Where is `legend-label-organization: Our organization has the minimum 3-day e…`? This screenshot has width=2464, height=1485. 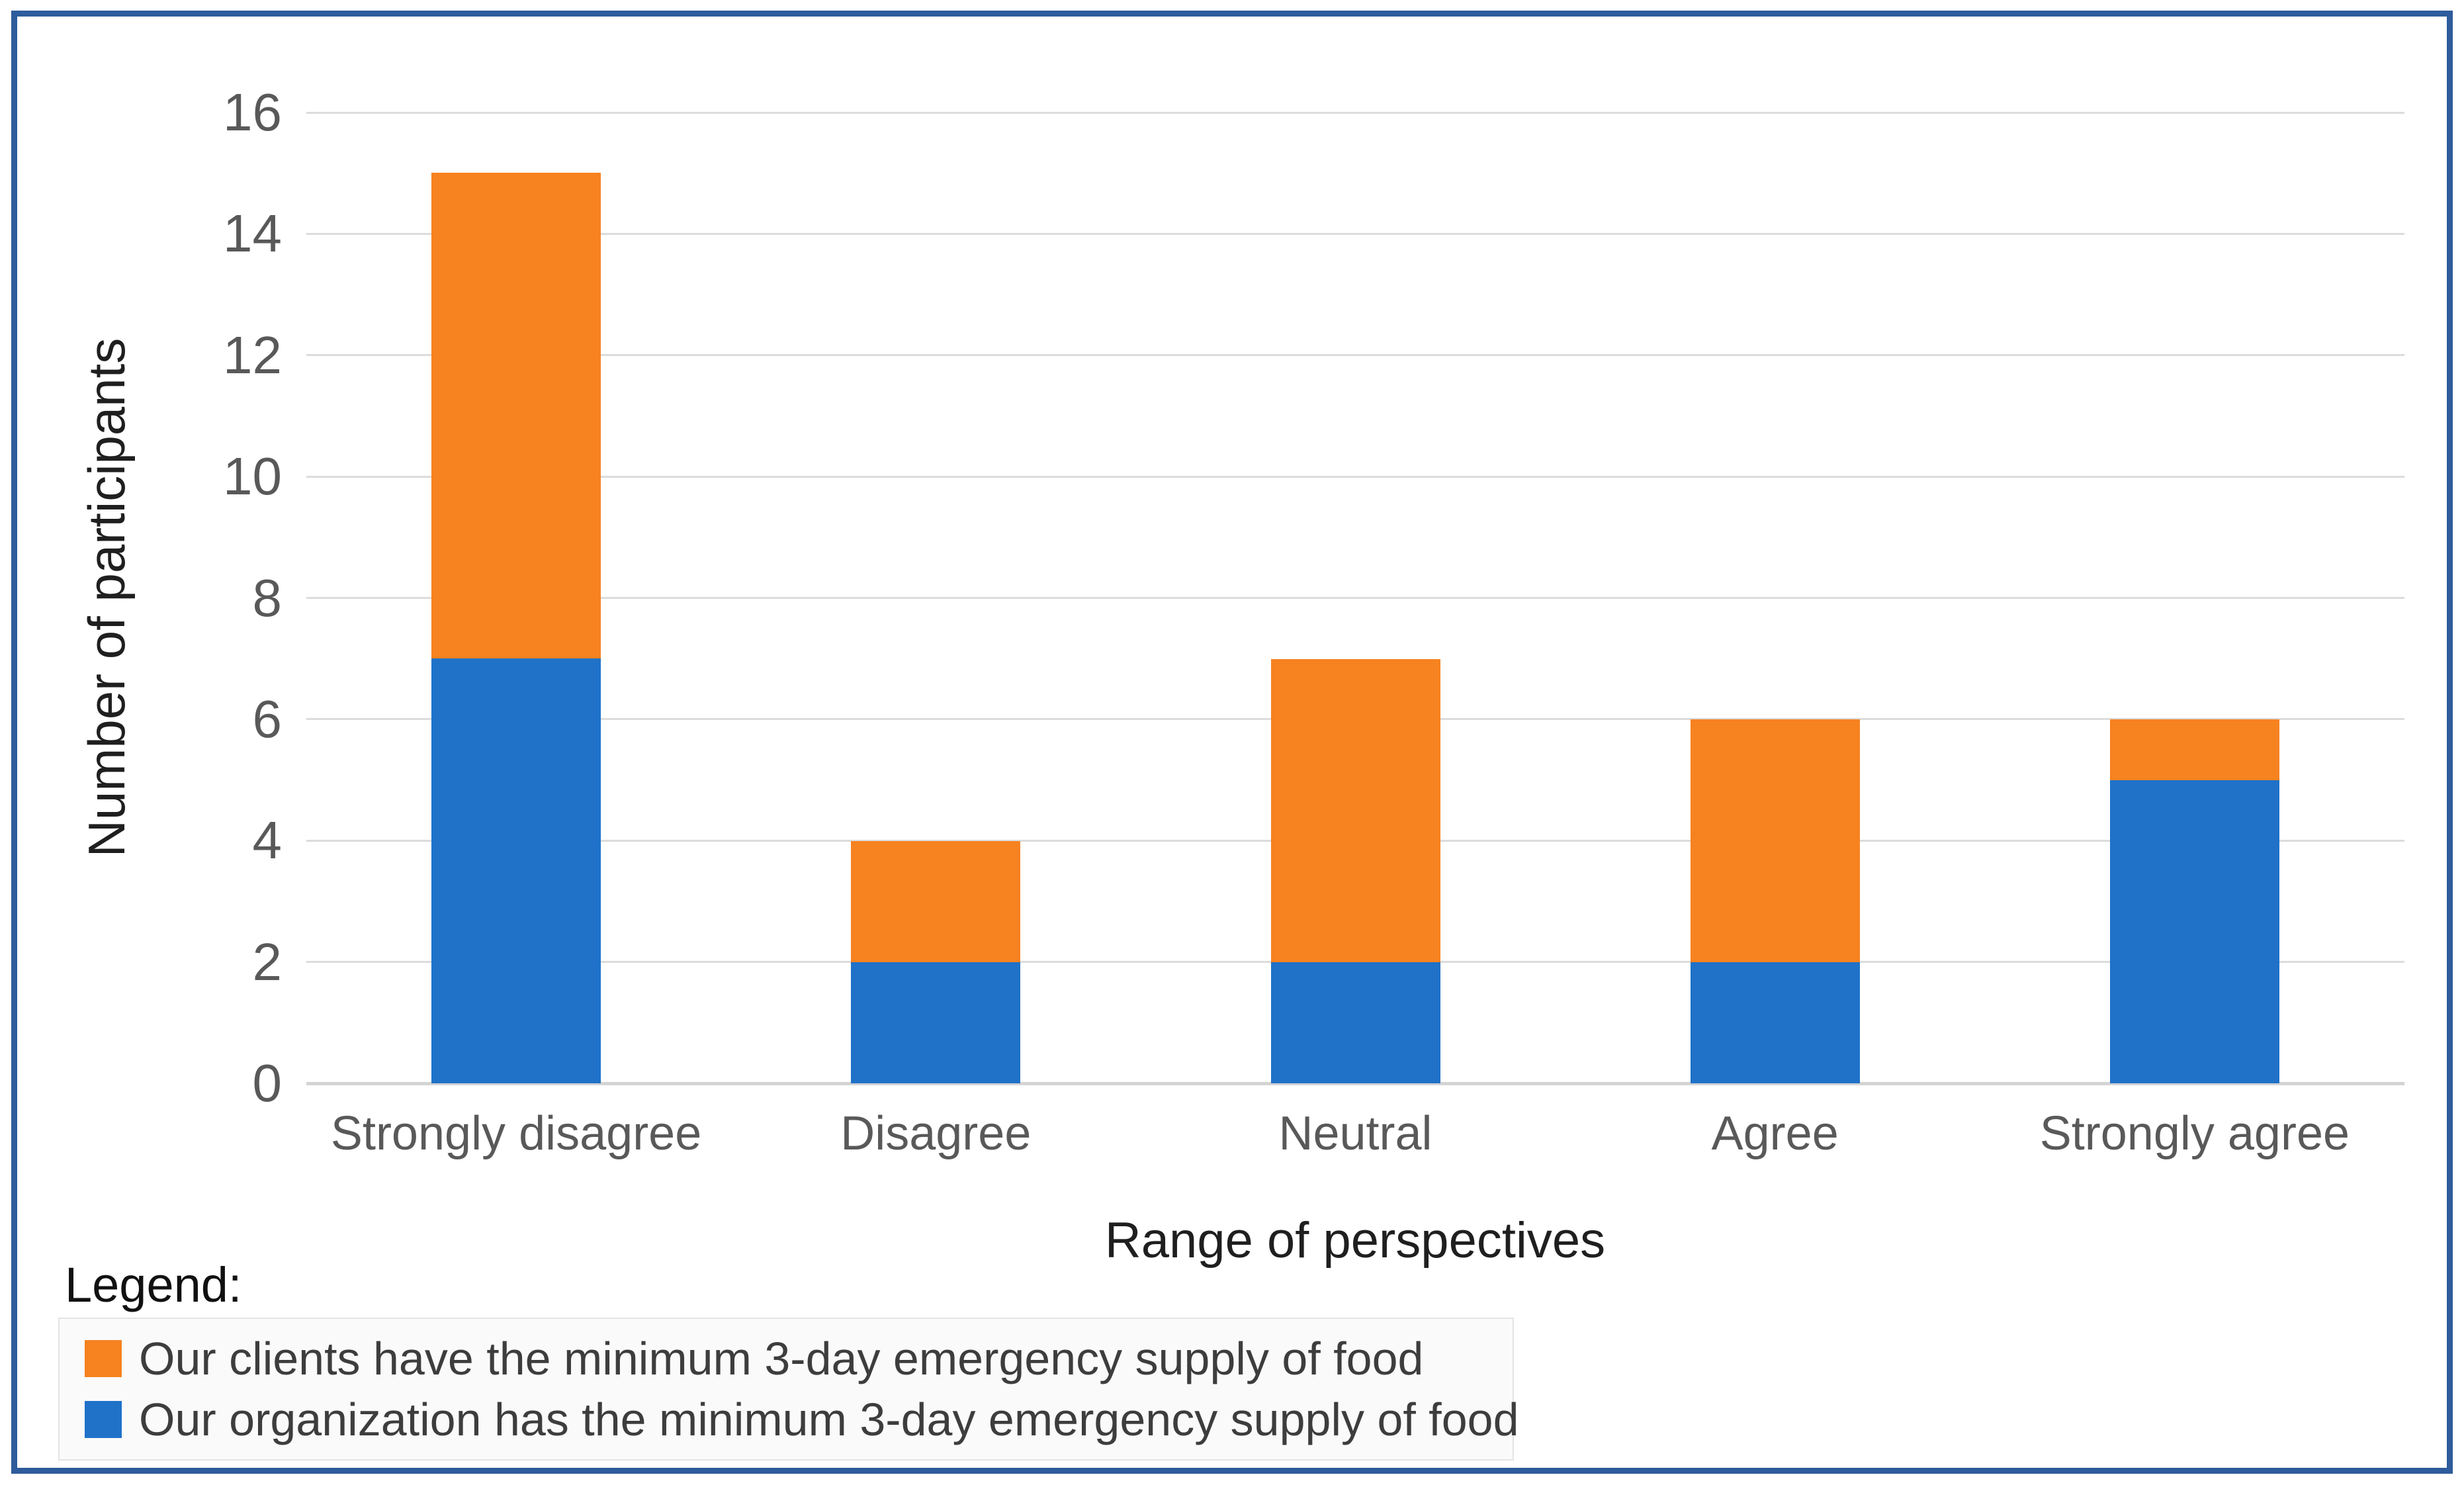 legend-label-organization: Our organization has the minimum 3-day e… is located at coordinates (829, 1419).